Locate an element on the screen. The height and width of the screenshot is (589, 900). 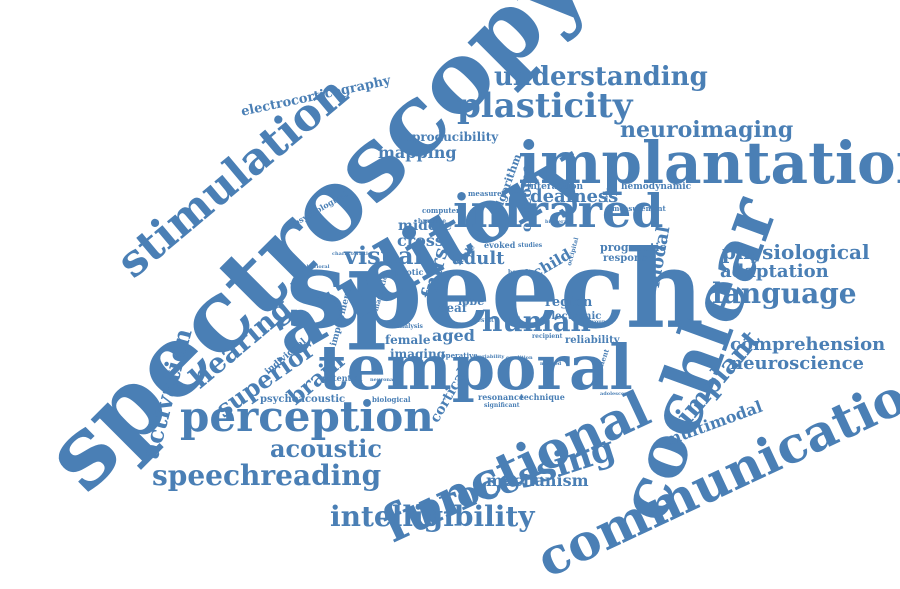
word-young: young is located at coordinates (601, 322).